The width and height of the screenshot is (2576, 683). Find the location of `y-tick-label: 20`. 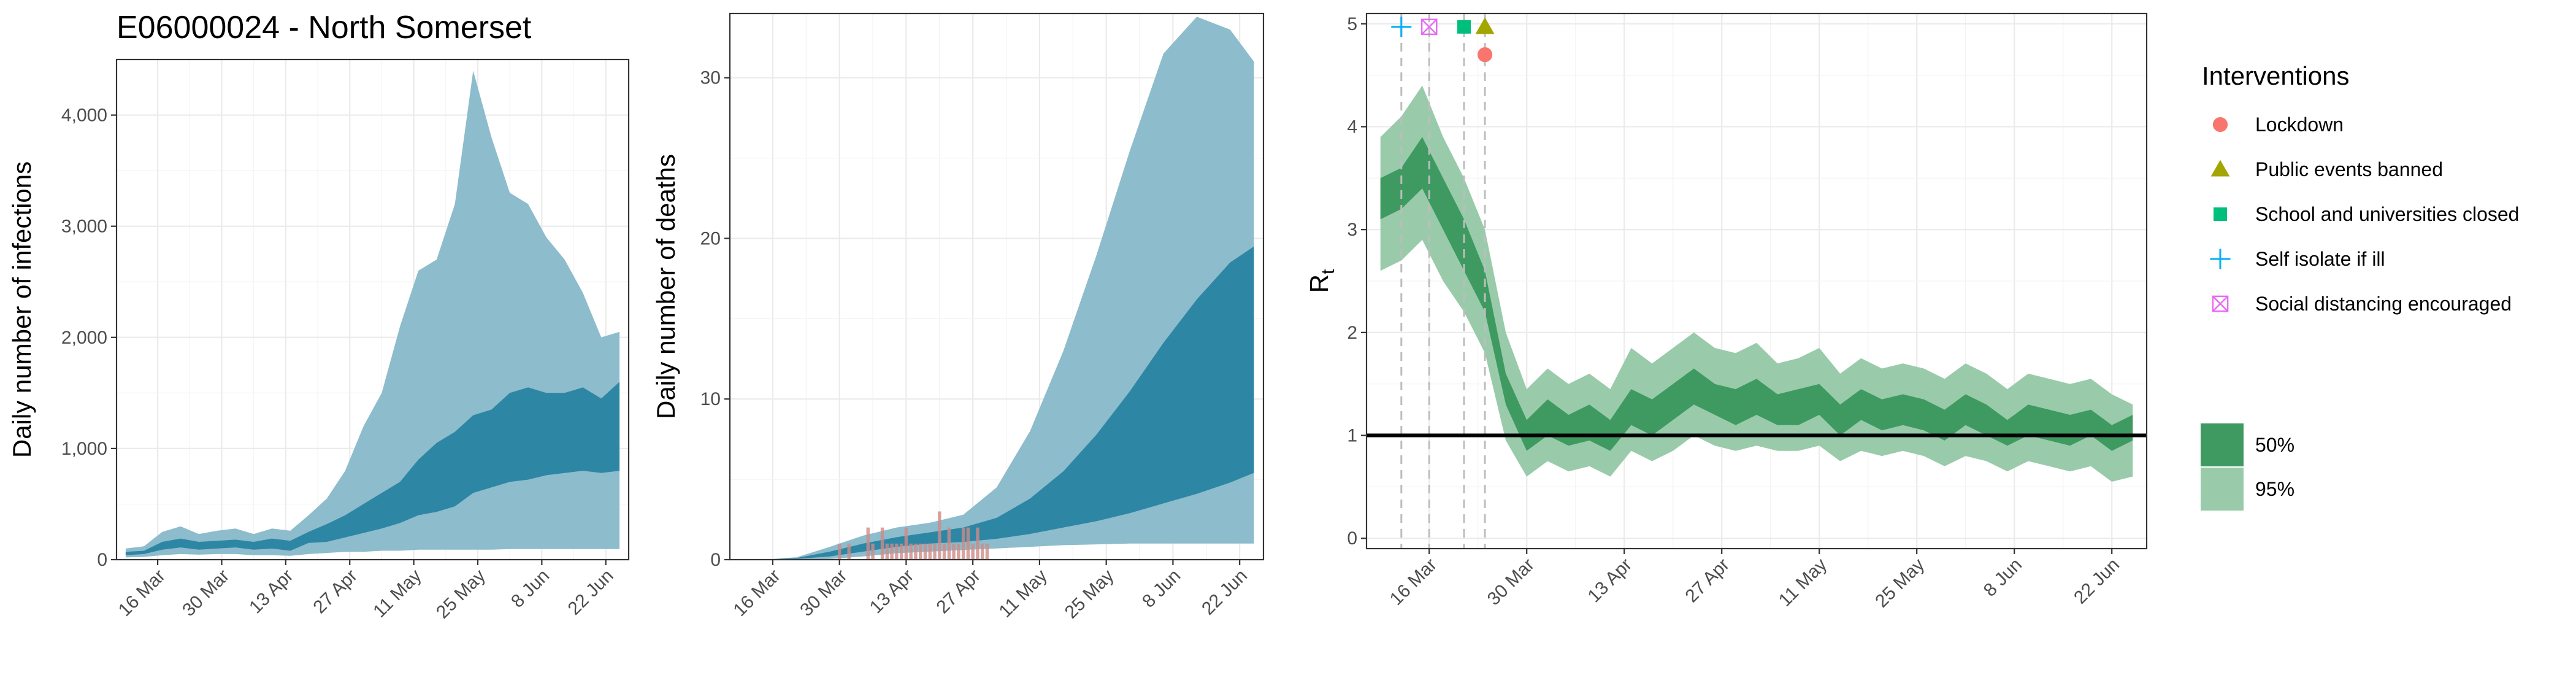

y-tick-label: 20 is located at coordinates (710, 238).